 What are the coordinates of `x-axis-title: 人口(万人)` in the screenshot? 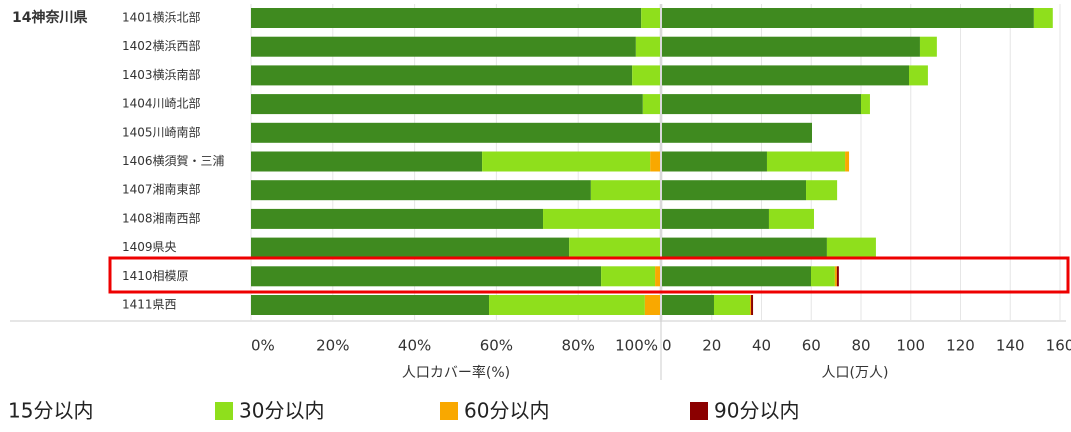 It's located at (855, 373).